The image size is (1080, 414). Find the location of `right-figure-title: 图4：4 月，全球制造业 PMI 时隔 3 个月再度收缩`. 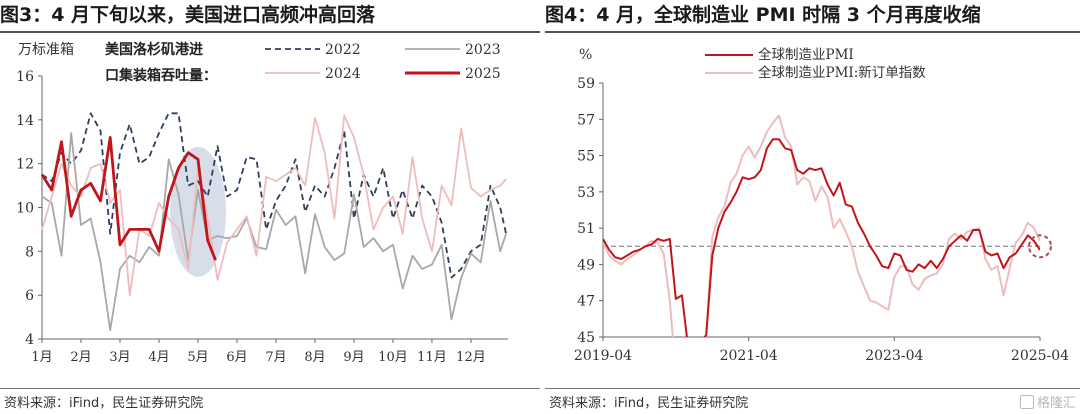

right-figure-title: 图4：4 月，全球制造业 PMI 时隔 3 个月再度收缩 is located at coordinates (763, 15).